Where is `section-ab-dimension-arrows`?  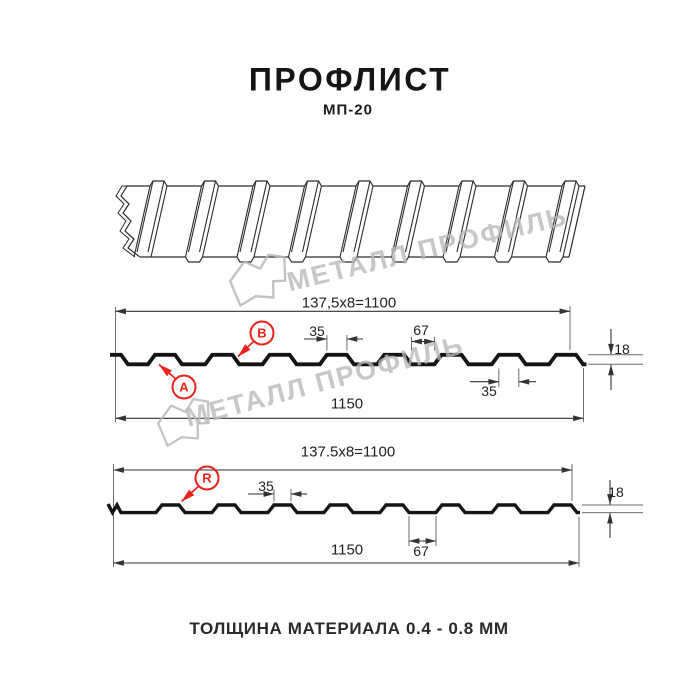
section-ab-dimension-arrows is located at coordinates (364, 365).